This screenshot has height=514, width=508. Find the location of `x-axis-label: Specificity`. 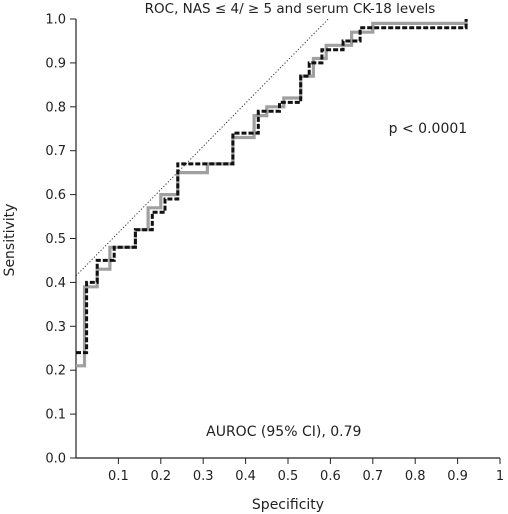

x-axis-label: Specificity is located at coordinates (288, 505).